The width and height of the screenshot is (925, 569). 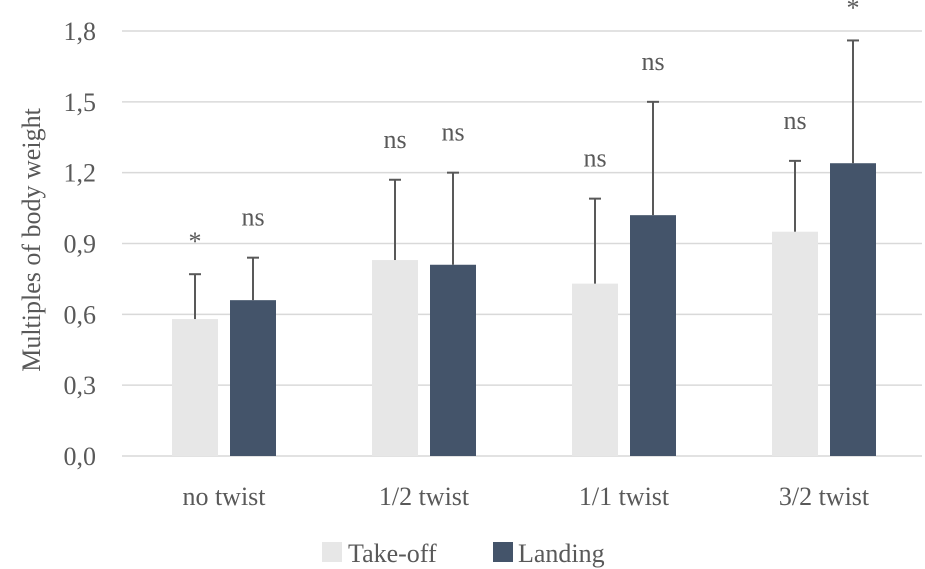 I want to click on legend-label-take-off: Take-off, so click(x=392, y=553).